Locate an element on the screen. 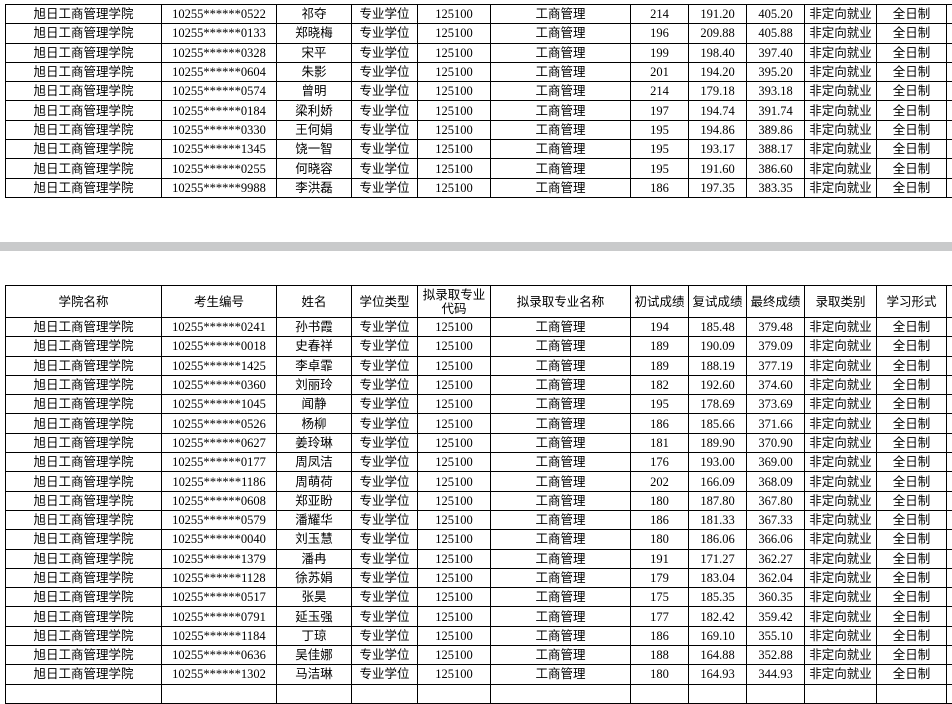 This screenshot has width=952, height=704. cell: 10255******0328 is located at coordinates (219, 52).